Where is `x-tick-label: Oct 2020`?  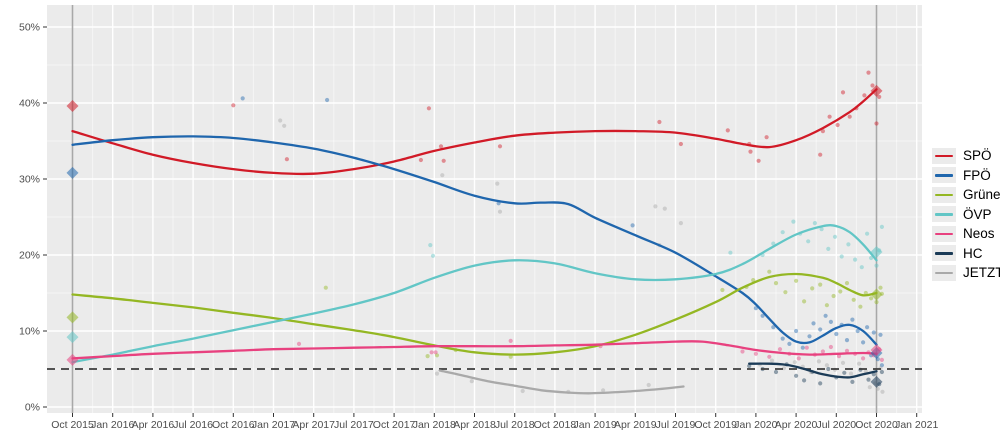
x-tick-label: Oct 2020 is located at coordinates (876, 425).